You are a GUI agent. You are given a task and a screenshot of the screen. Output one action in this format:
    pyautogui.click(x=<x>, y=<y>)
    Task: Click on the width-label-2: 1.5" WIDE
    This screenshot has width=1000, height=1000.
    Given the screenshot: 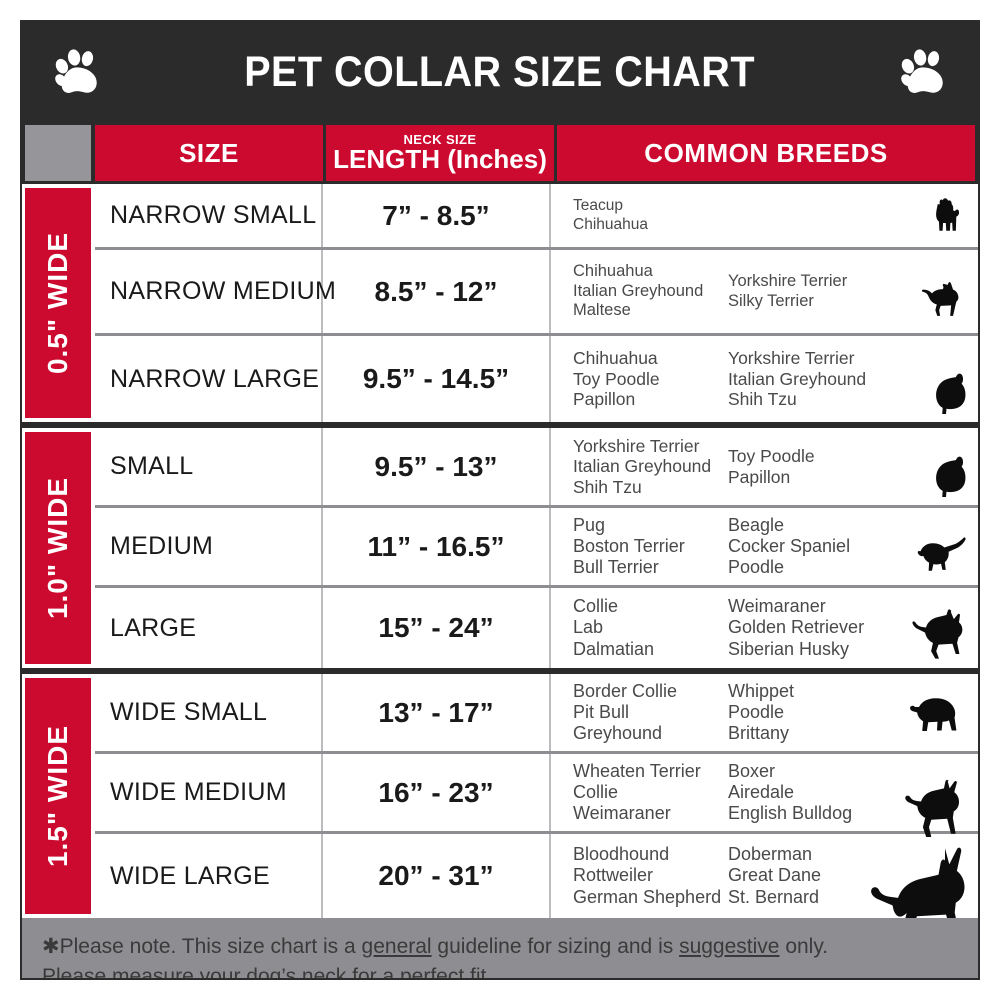 What is the action you would take?
    pyautogui.click(x=58, y=796)
    